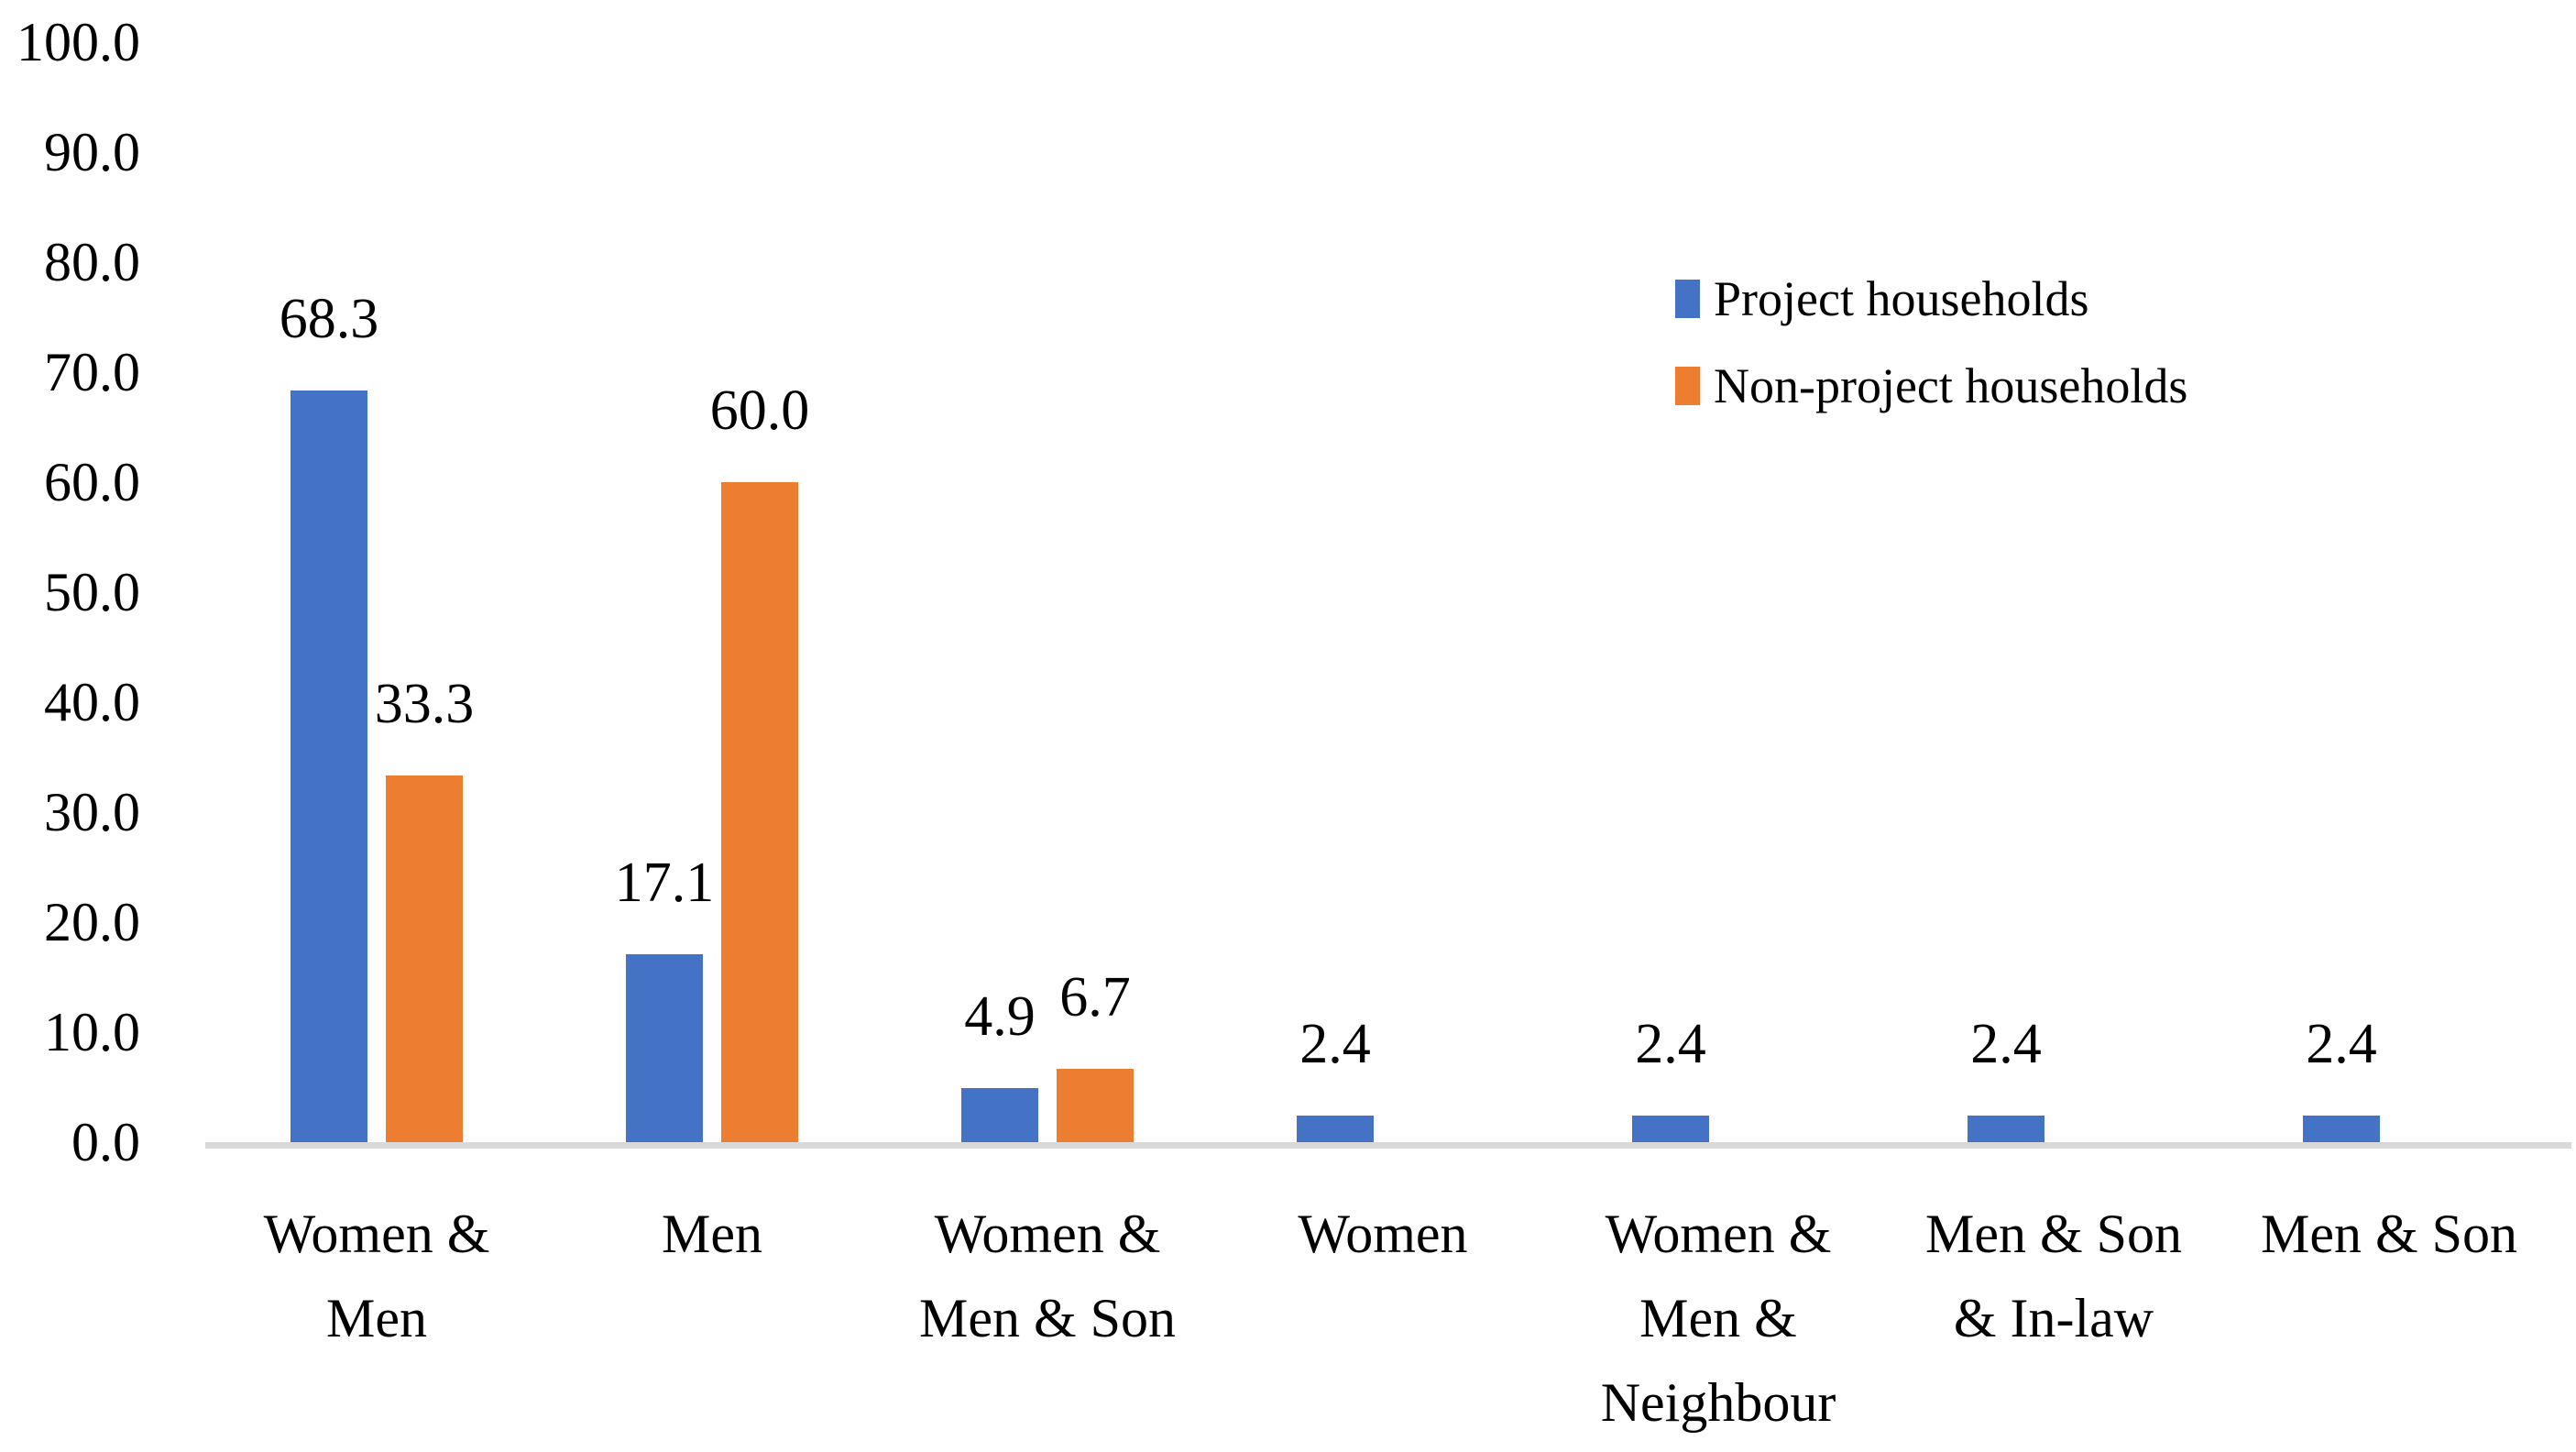 This screenshot has height=1452, width=2576. I want to click on y-axis-tick-label: 30.0, so click(92, 812).